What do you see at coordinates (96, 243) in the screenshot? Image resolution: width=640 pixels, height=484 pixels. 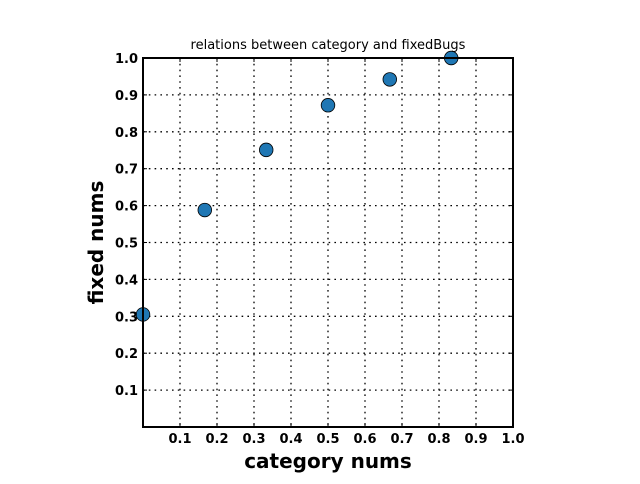 I see `y-axis-title: fixed nums` at bounding box center [96, 243].